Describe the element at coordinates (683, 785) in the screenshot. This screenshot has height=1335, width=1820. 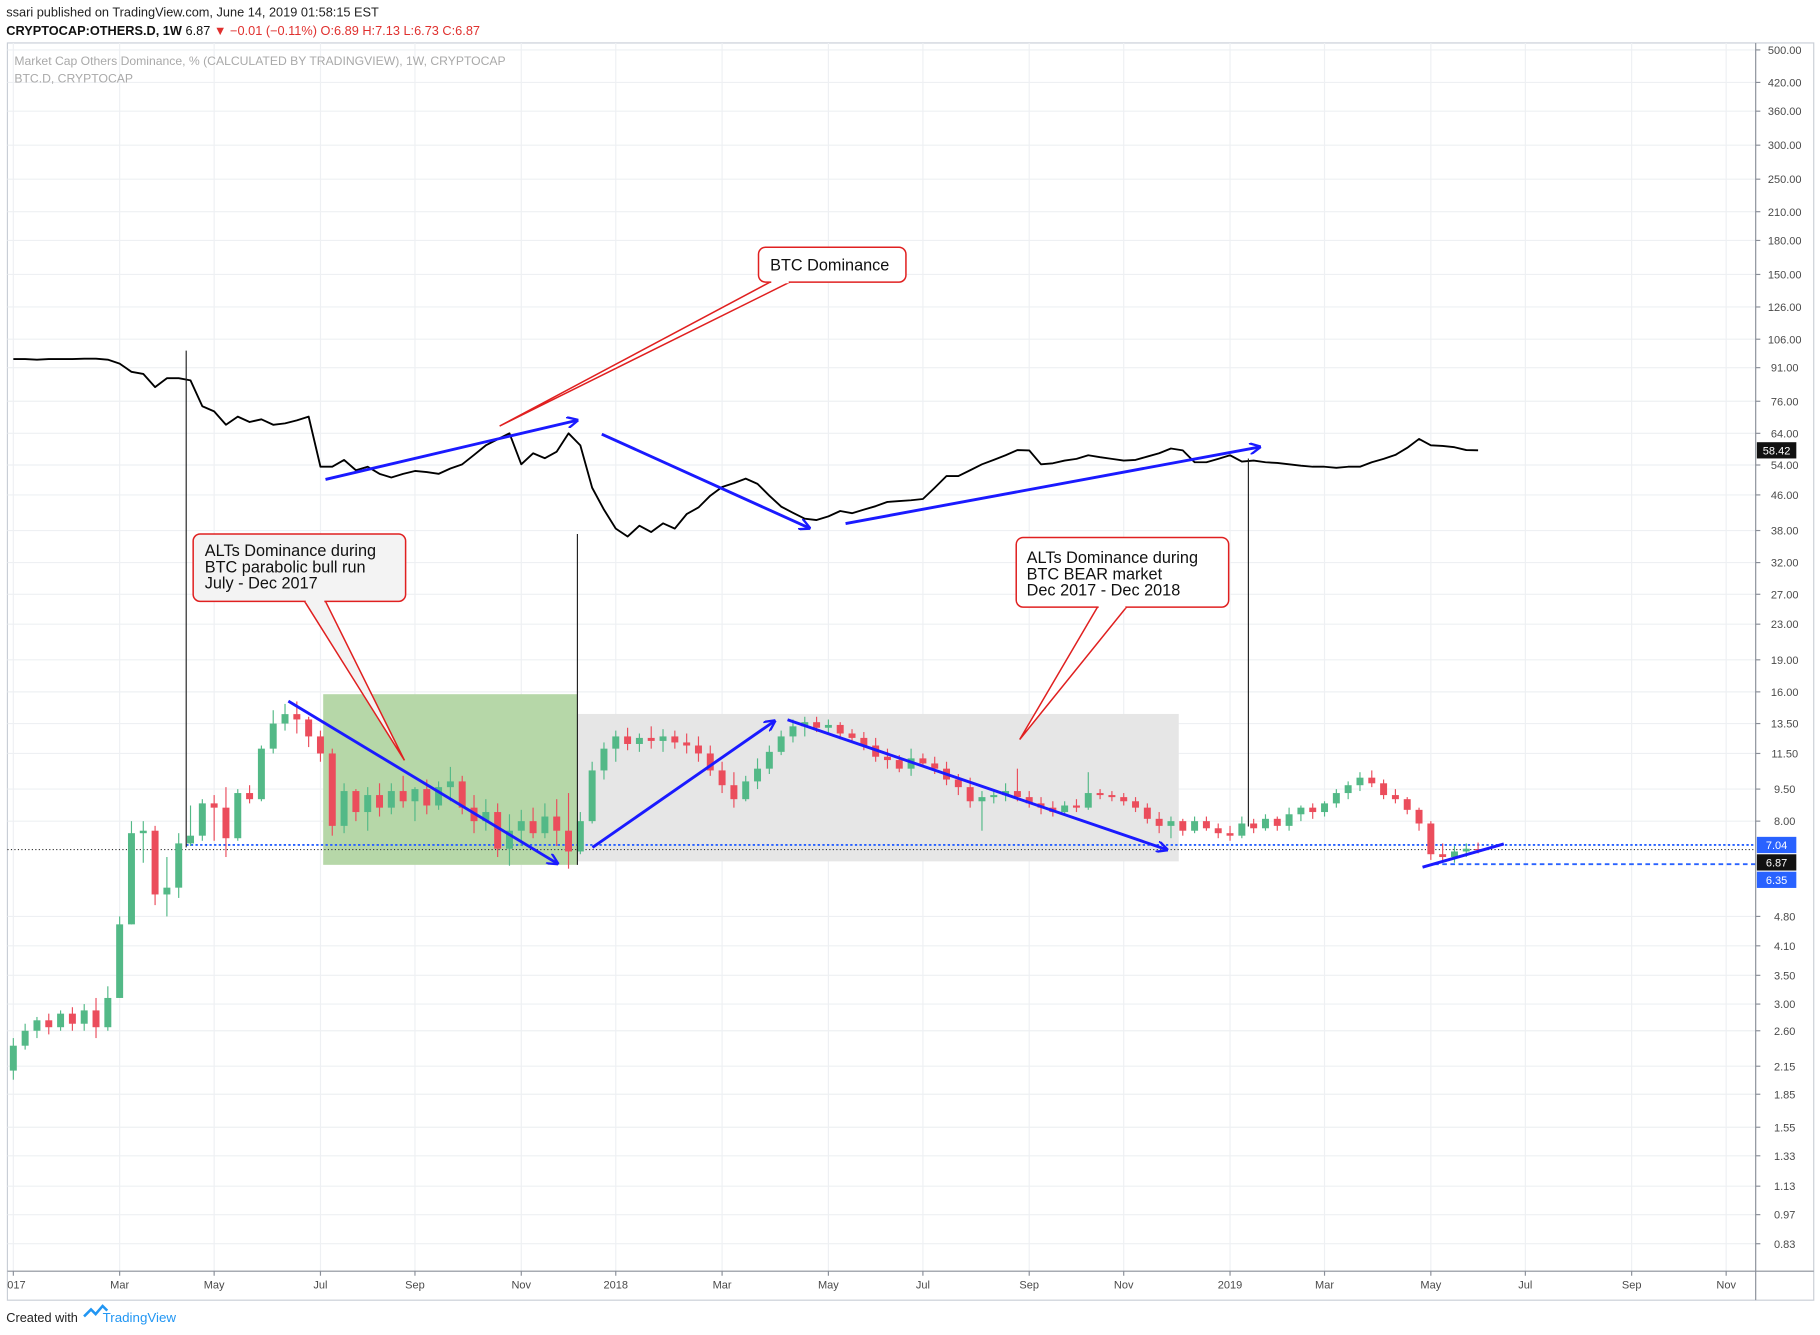
I see `trend-arrow` at that location.